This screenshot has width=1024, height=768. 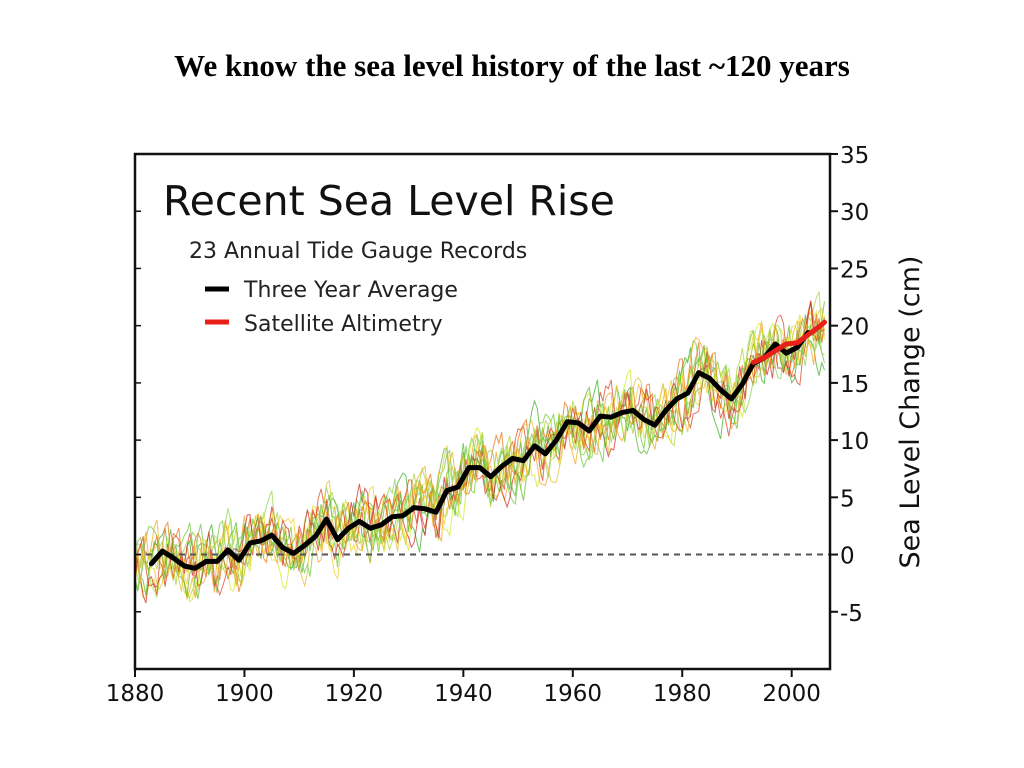 What do you see at coordinates (854, 442) in the screenshot?
I see `y-tick-label: 10` at bounding box center [854, 442].